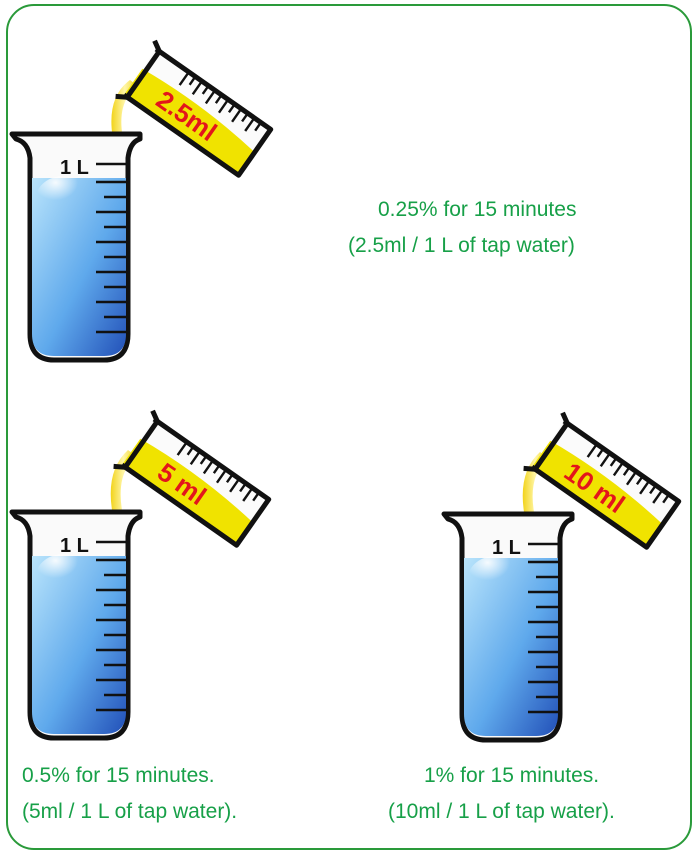  I want to click on measuring-cylinder-1: 2.5ml, so click(195, 110).